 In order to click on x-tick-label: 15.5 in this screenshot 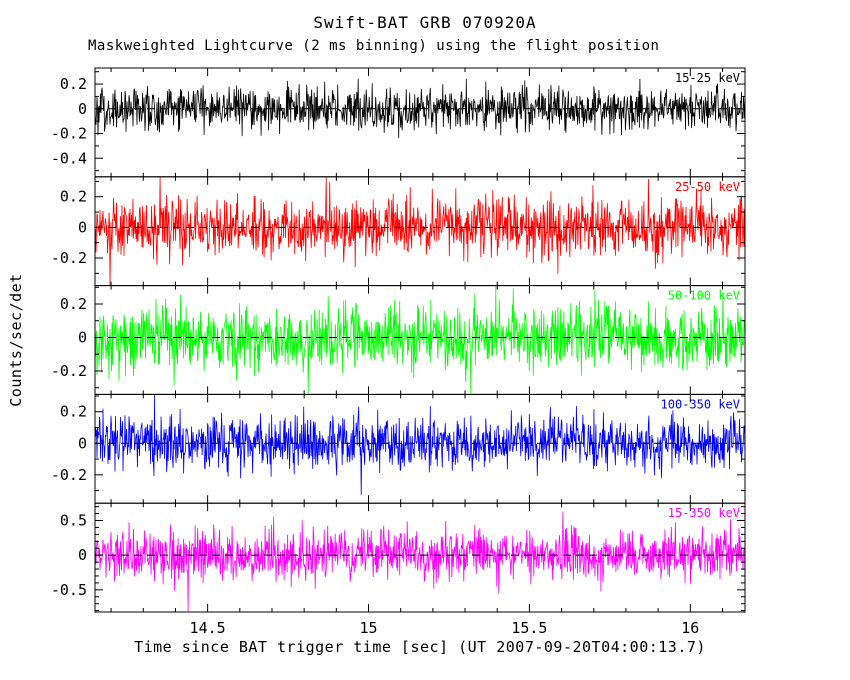, I will do `click(529, 628)`.